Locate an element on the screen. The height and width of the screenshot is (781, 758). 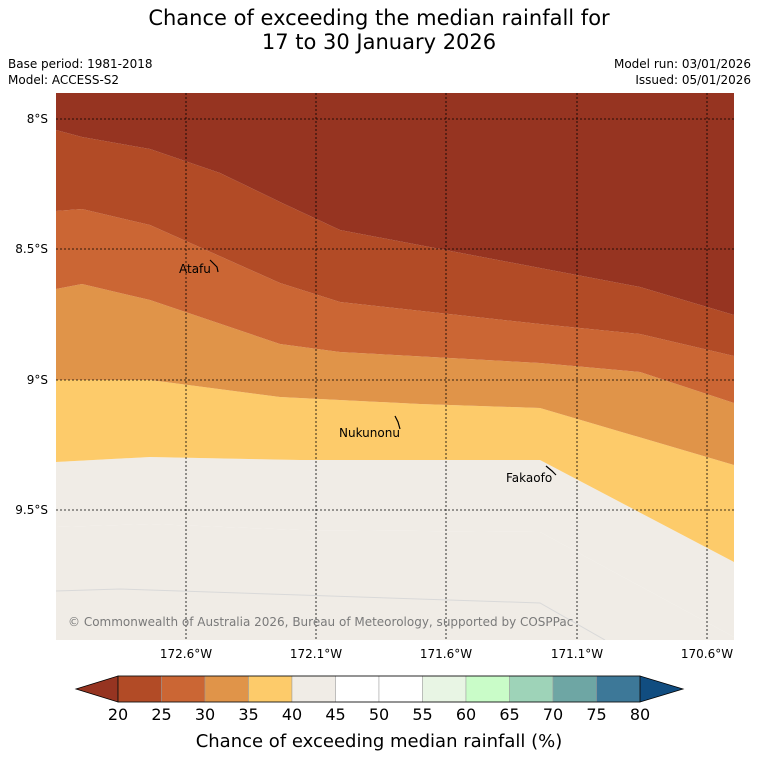
lat-label-9-5s: 9.5°S is located at coordinates (31, 510).